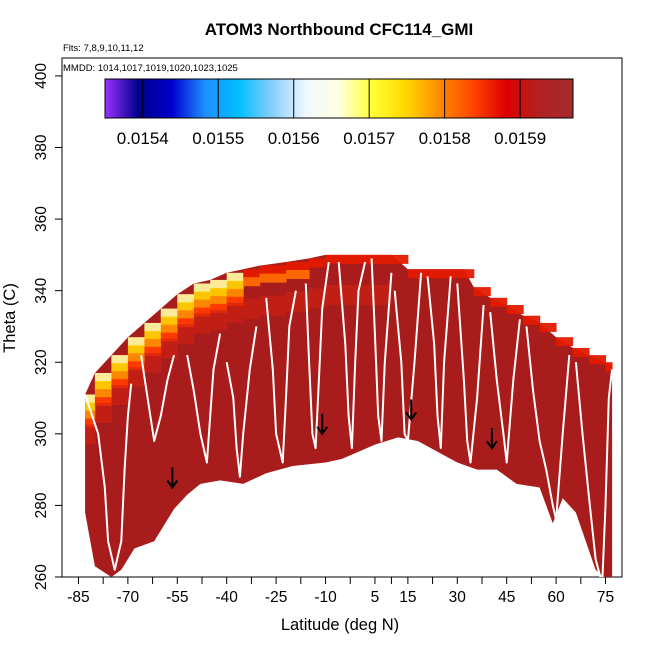 Image resolution: width=650 pixels, height=650 pixels. Describe the element at coordinates (103, 48) in the screenshot. I see `flights-note: Flts: 7,8,9,10,11,12` at that location.